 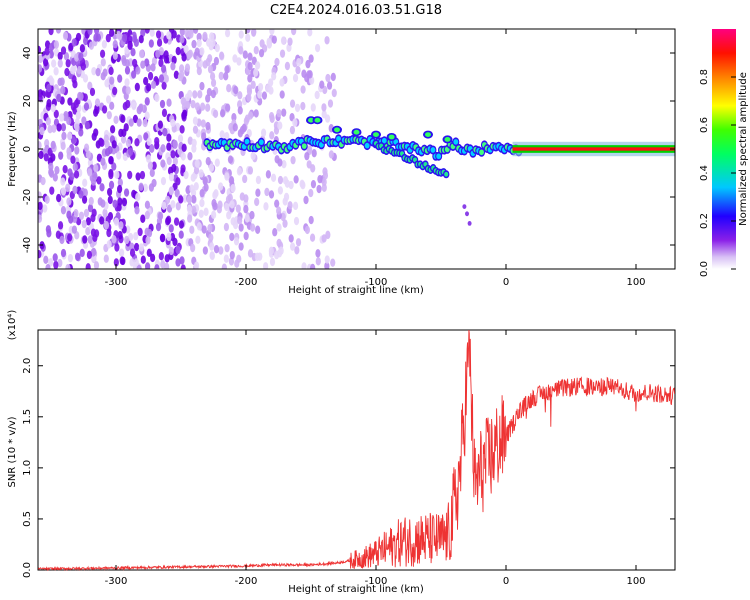 What do you see at coordinates (27, 570) in the screenshot?
I see `snr-y-tick-label: 0.0` at bounding box center [27, 570].